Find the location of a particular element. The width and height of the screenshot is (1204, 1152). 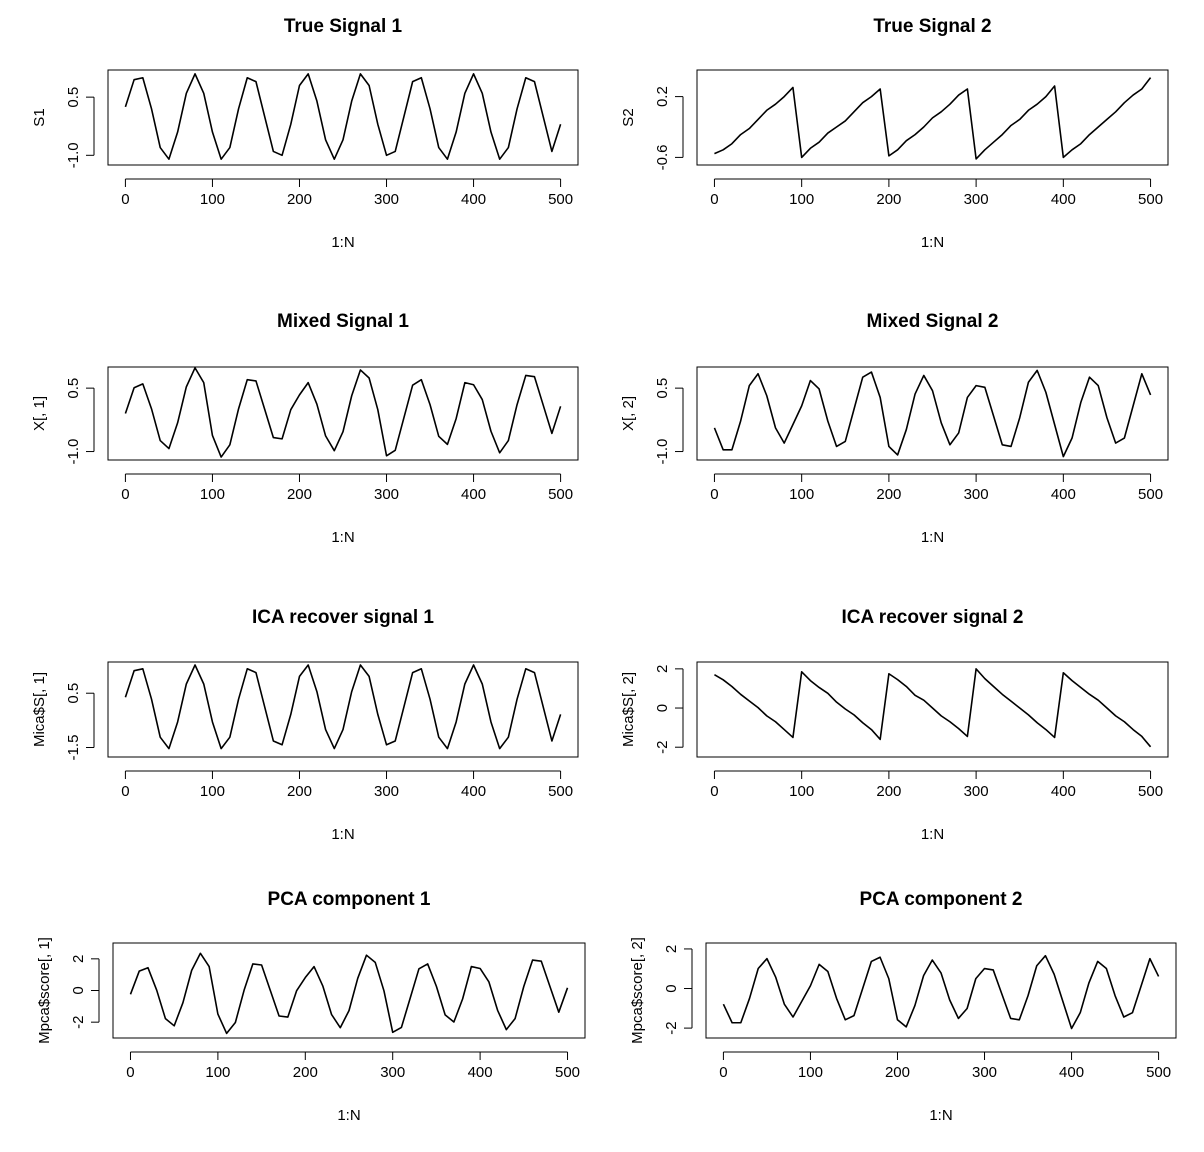

y-axis-label: X[, 1] is located at coordinates (39, 413).